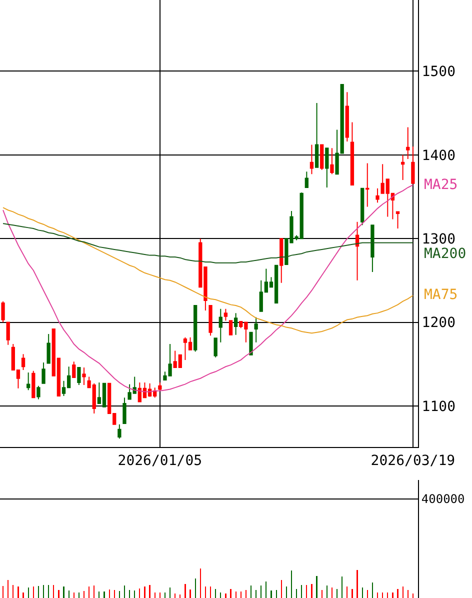 This screenshot has height=598, width=472. I want to click on y-tick-label: 1200, so click(439, 323).